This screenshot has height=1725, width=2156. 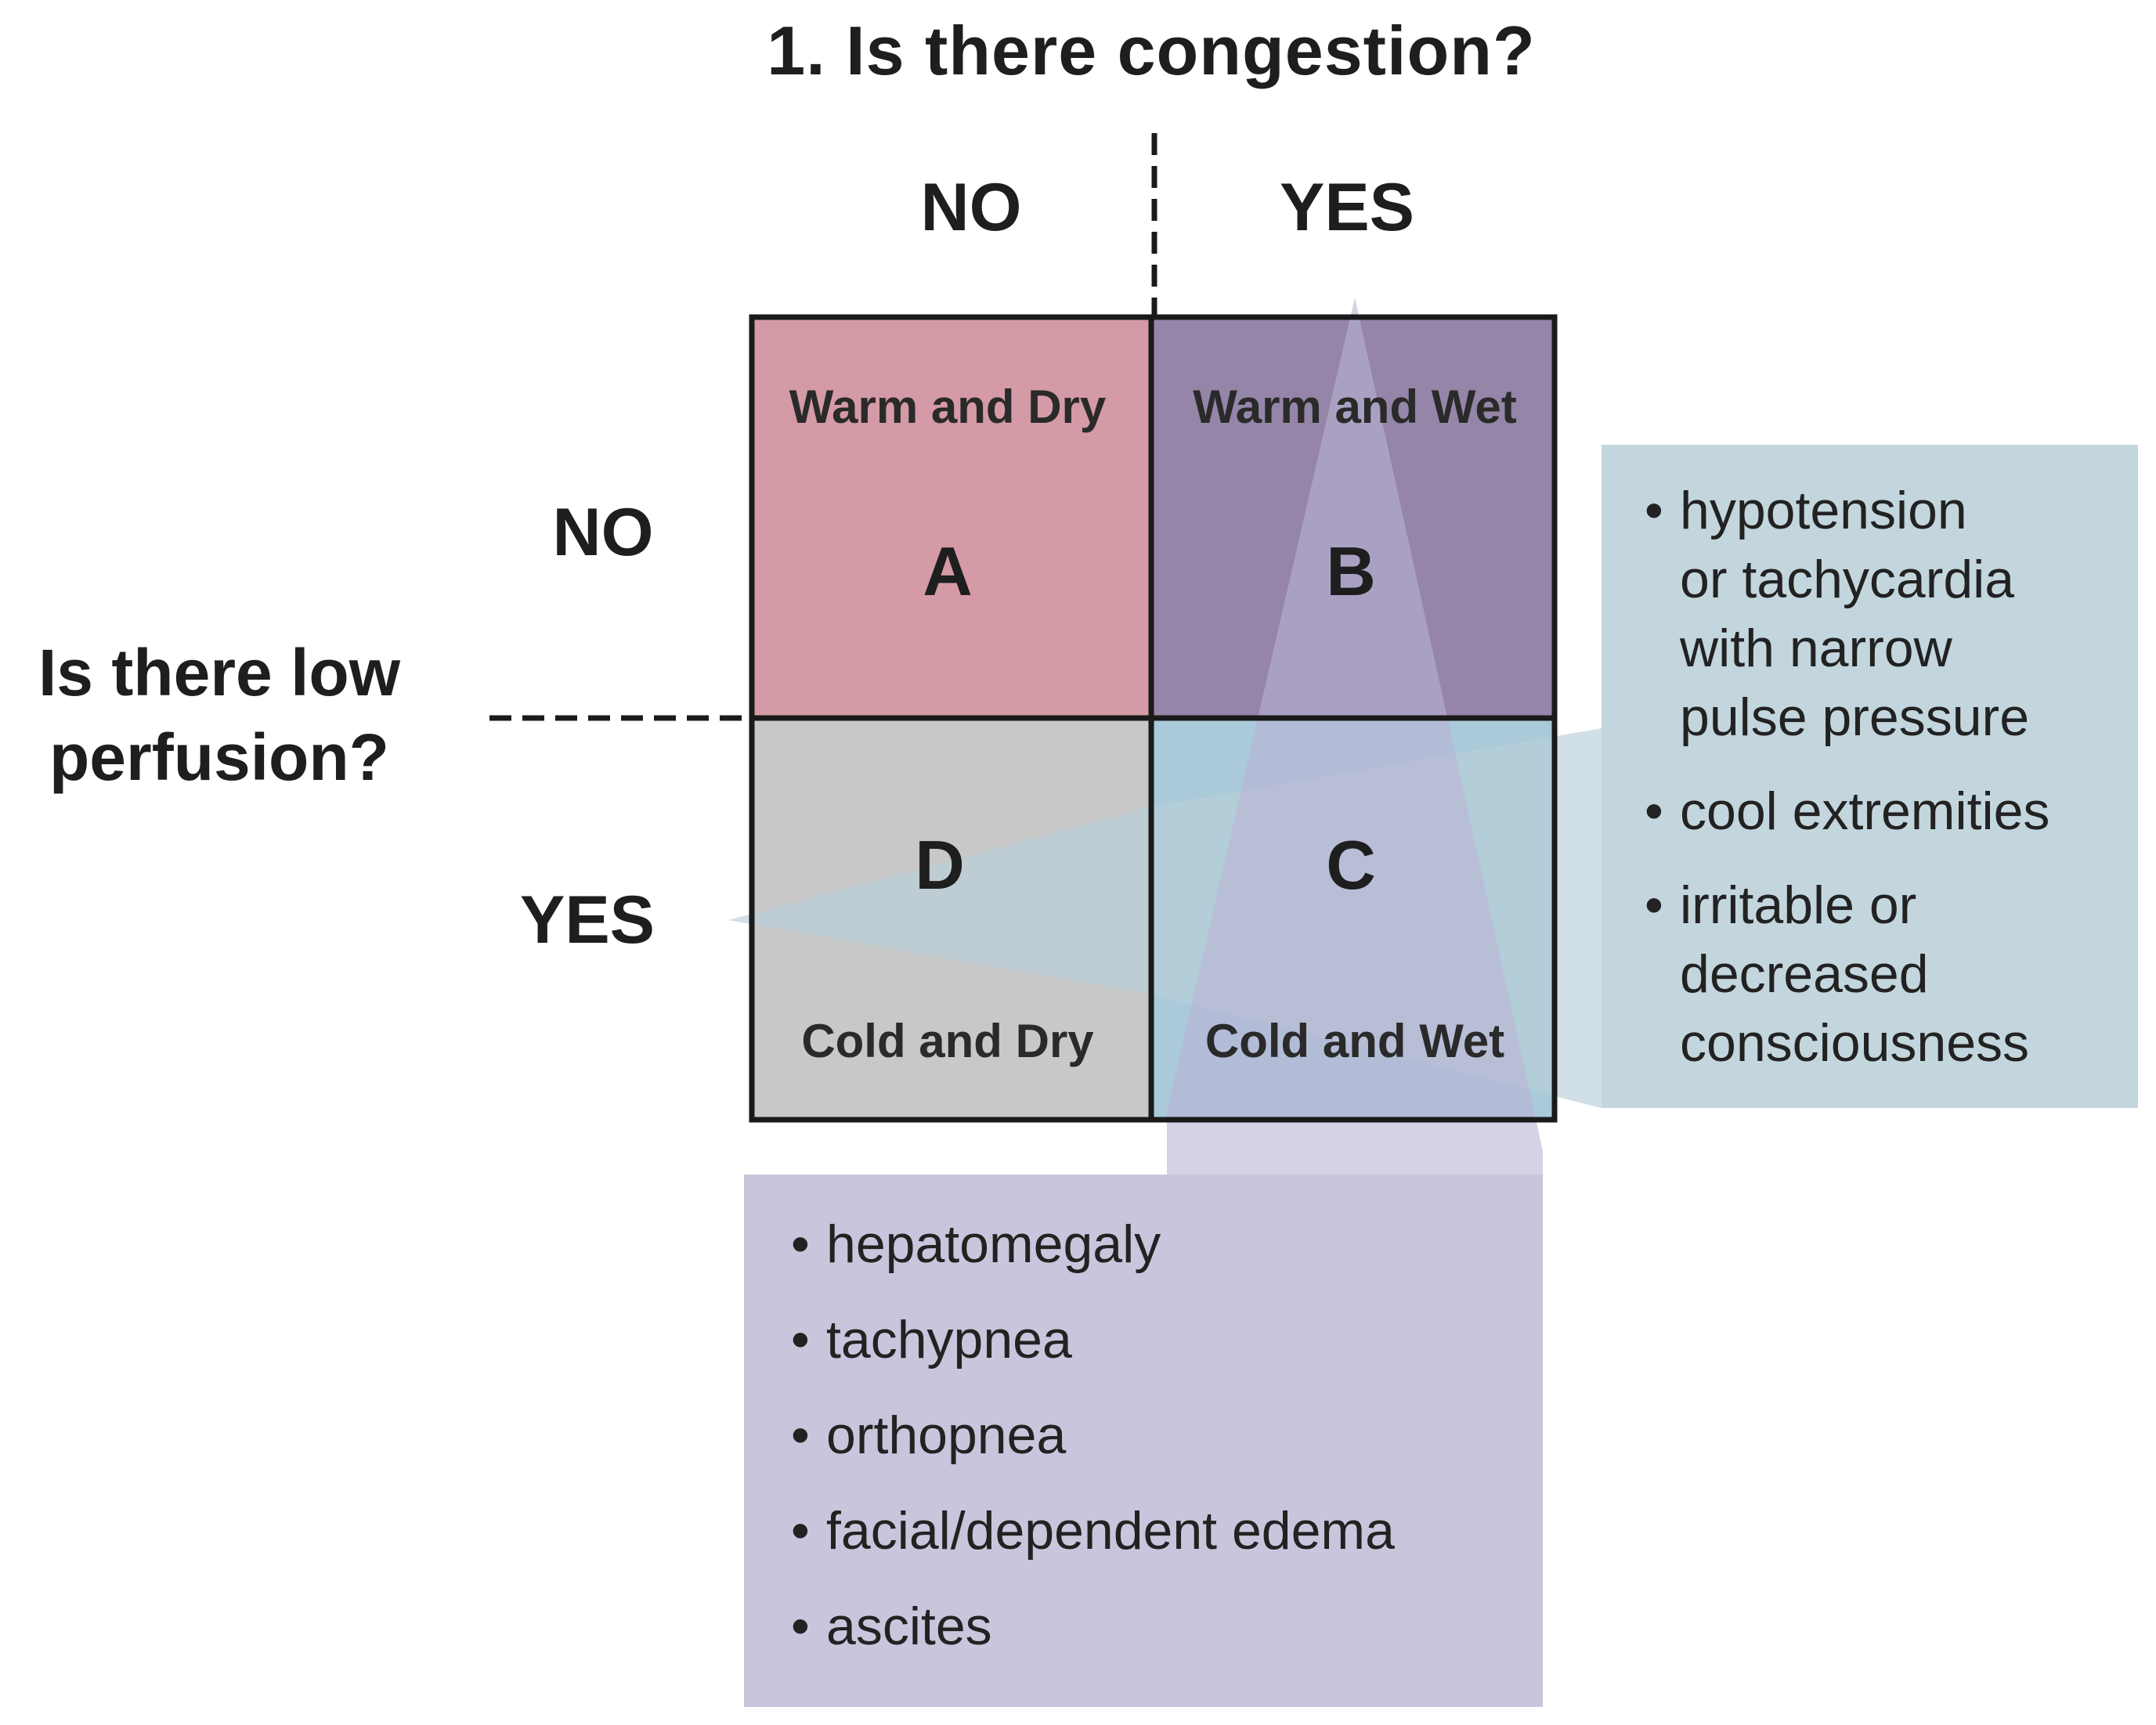 I want to click on cell-d-label: Cold and Dry, so click(x=947, y=1041).